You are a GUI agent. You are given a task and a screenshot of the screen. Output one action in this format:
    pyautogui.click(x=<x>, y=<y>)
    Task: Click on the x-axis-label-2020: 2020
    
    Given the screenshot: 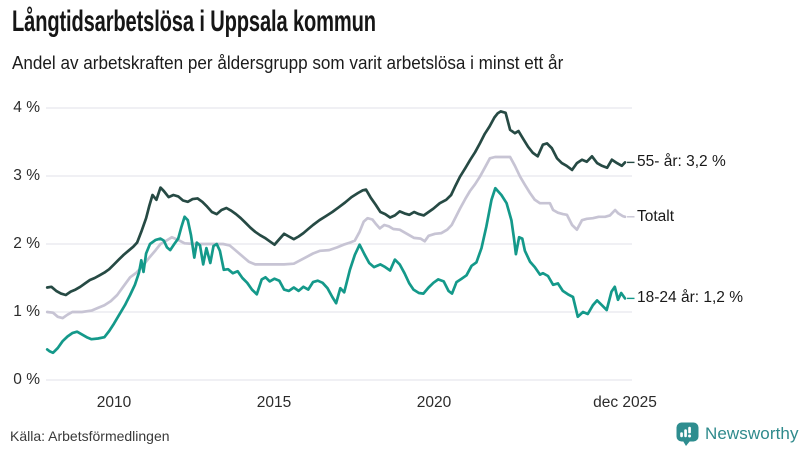 What is the action you would take?
    pyautogui.click(x=434, y=402)
    